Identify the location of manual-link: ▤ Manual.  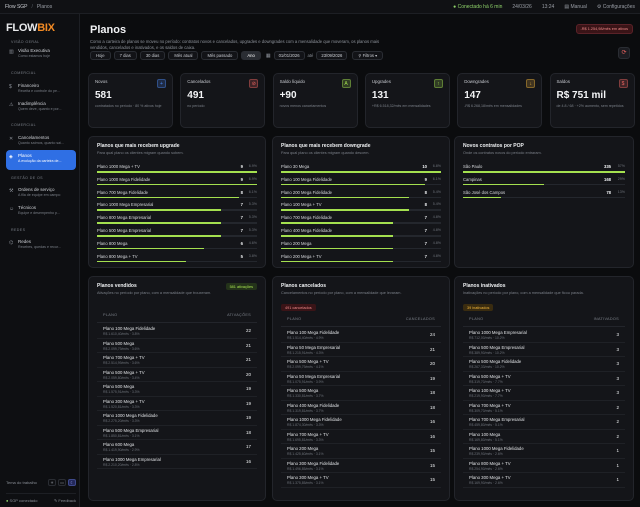
(575, 6).